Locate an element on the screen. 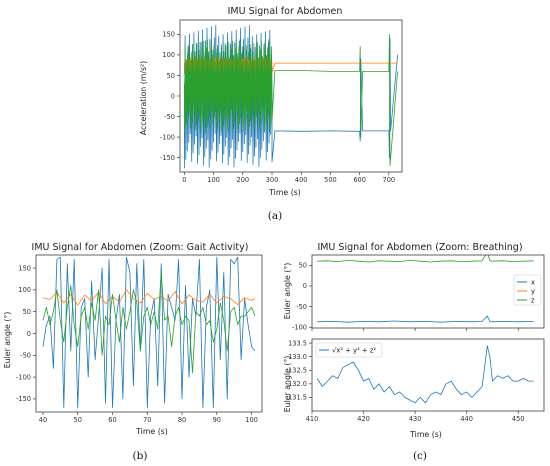  panel-c-top-plot: -100 -50 0 50 xyz is located at coordinates (418, 292).